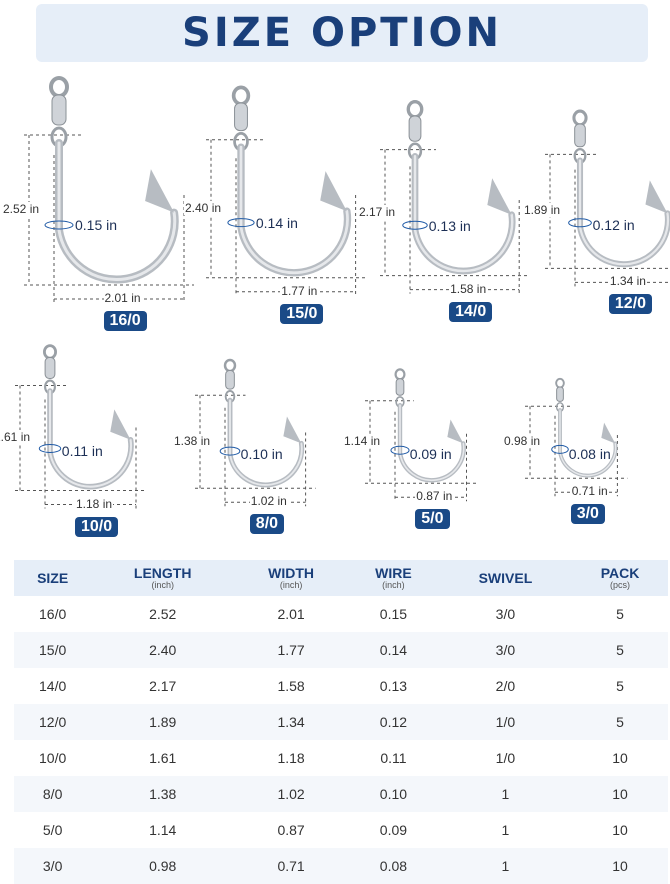 Image resolution: width=670 pixels, height=884 pixels. Describe the element at coordinates (291, 614) in the screenshot. I see `table-cell: 2.01` at that location.